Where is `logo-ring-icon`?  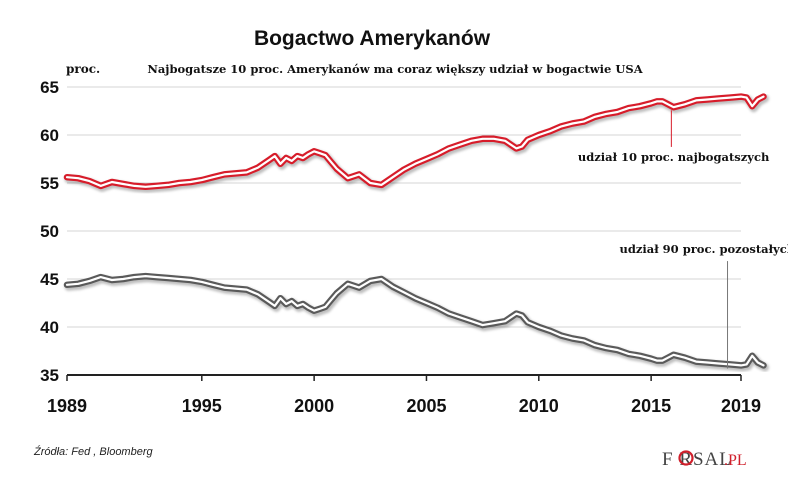 logo-ring-icon is located at coordinates (686, 458).